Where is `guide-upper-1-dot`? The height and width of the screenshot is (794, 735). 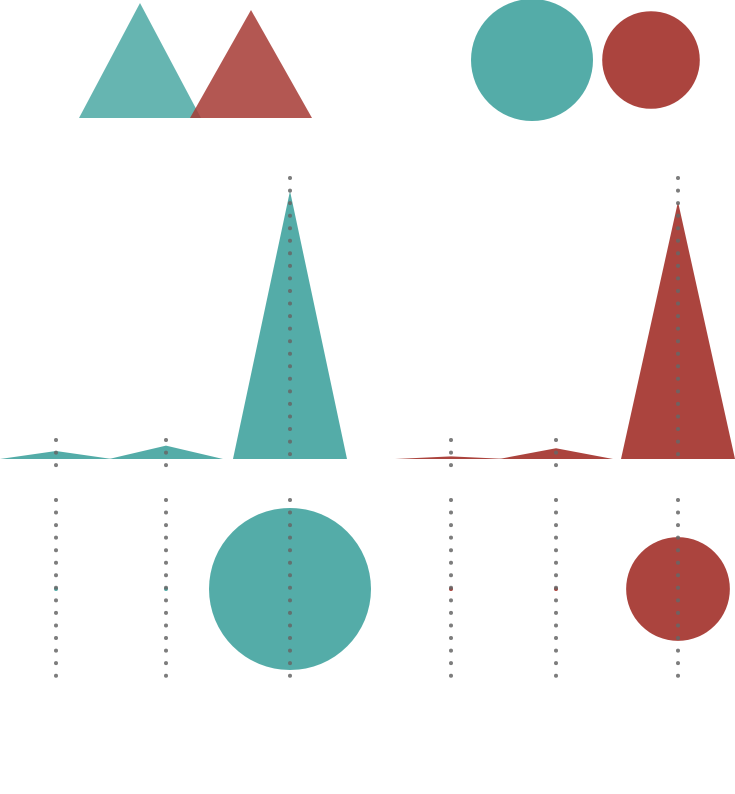 guide-upper-1-dot is located at coordinates (56, 465).